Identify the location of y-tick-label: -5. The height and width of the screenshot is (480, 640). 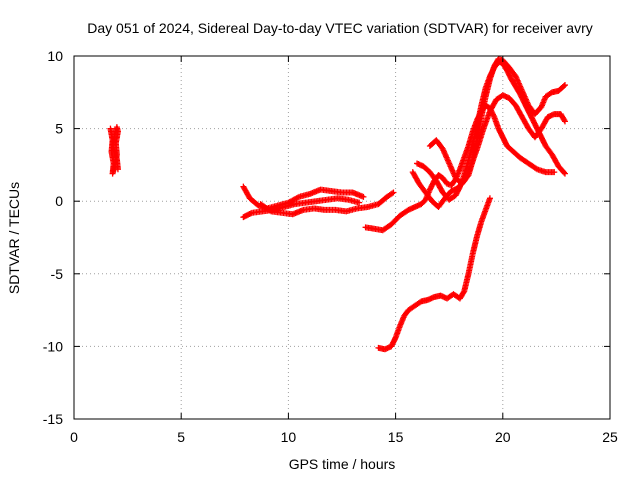
(57, 274).